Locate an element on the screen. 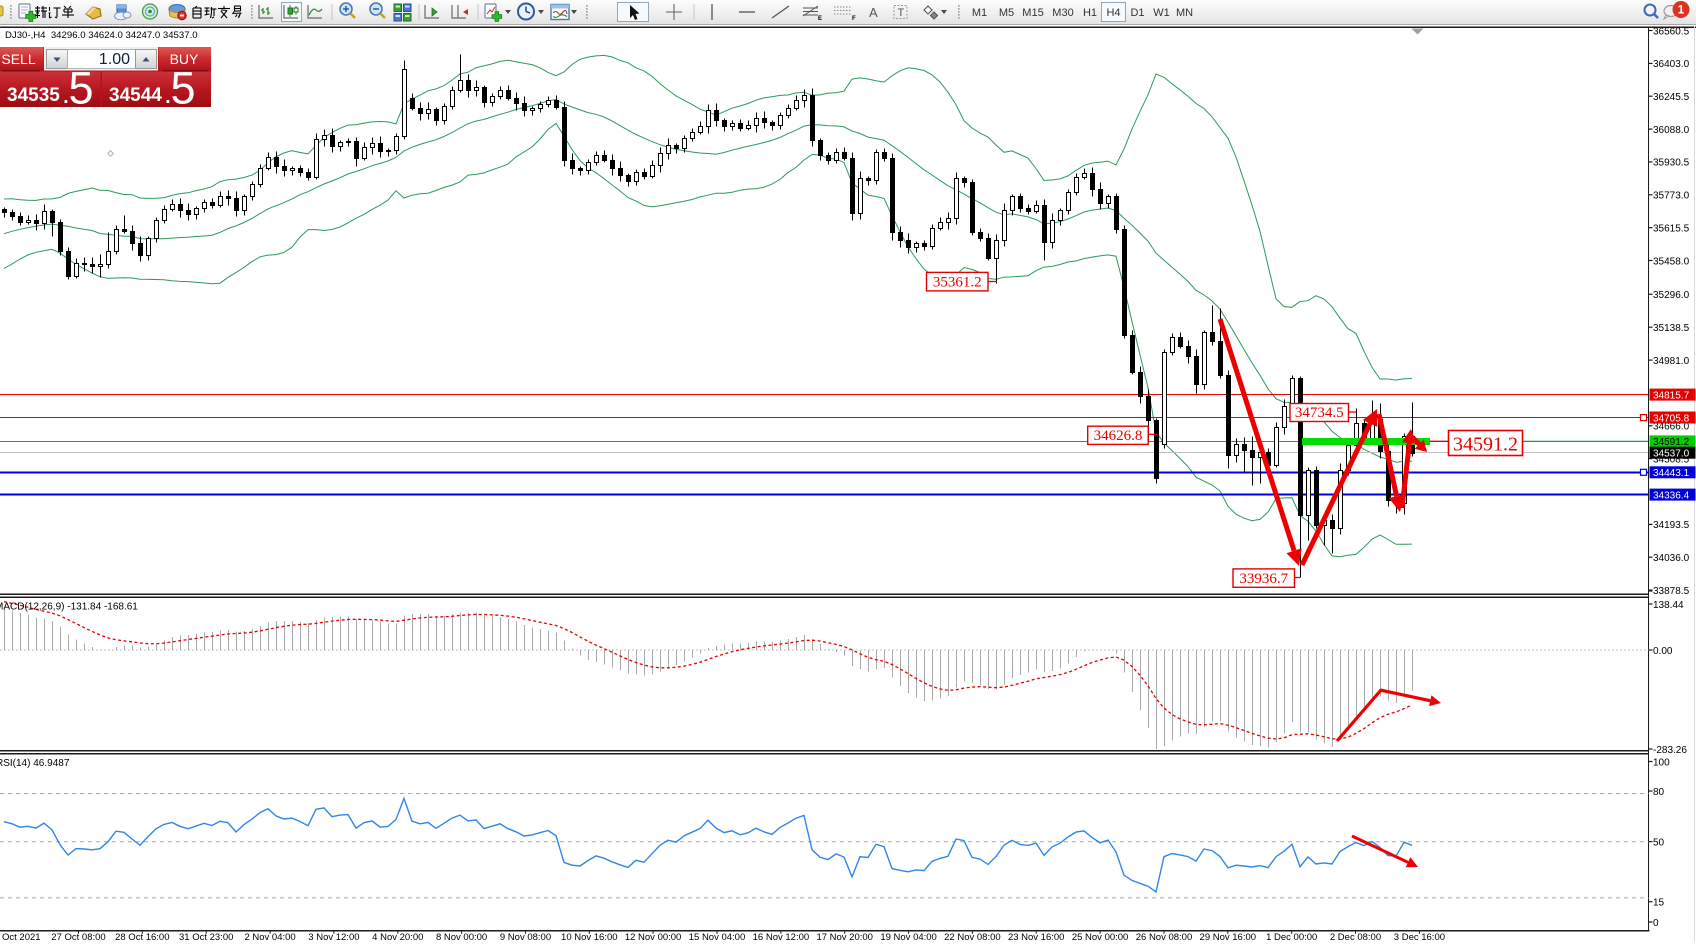  svg-text: 34544 is located at coordinates (135, 95).